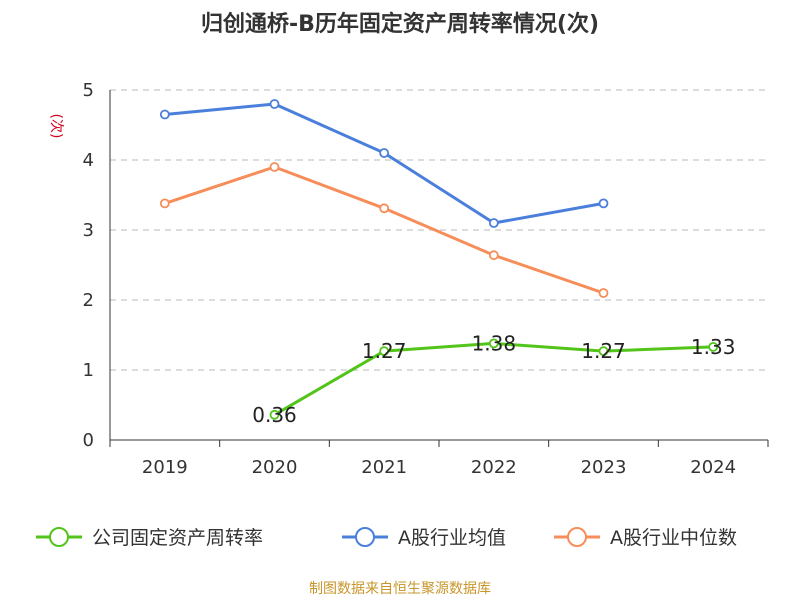 This screenshot has height=600, width=800. I want to click on x-tick-label: 2019, so click(165, 467).